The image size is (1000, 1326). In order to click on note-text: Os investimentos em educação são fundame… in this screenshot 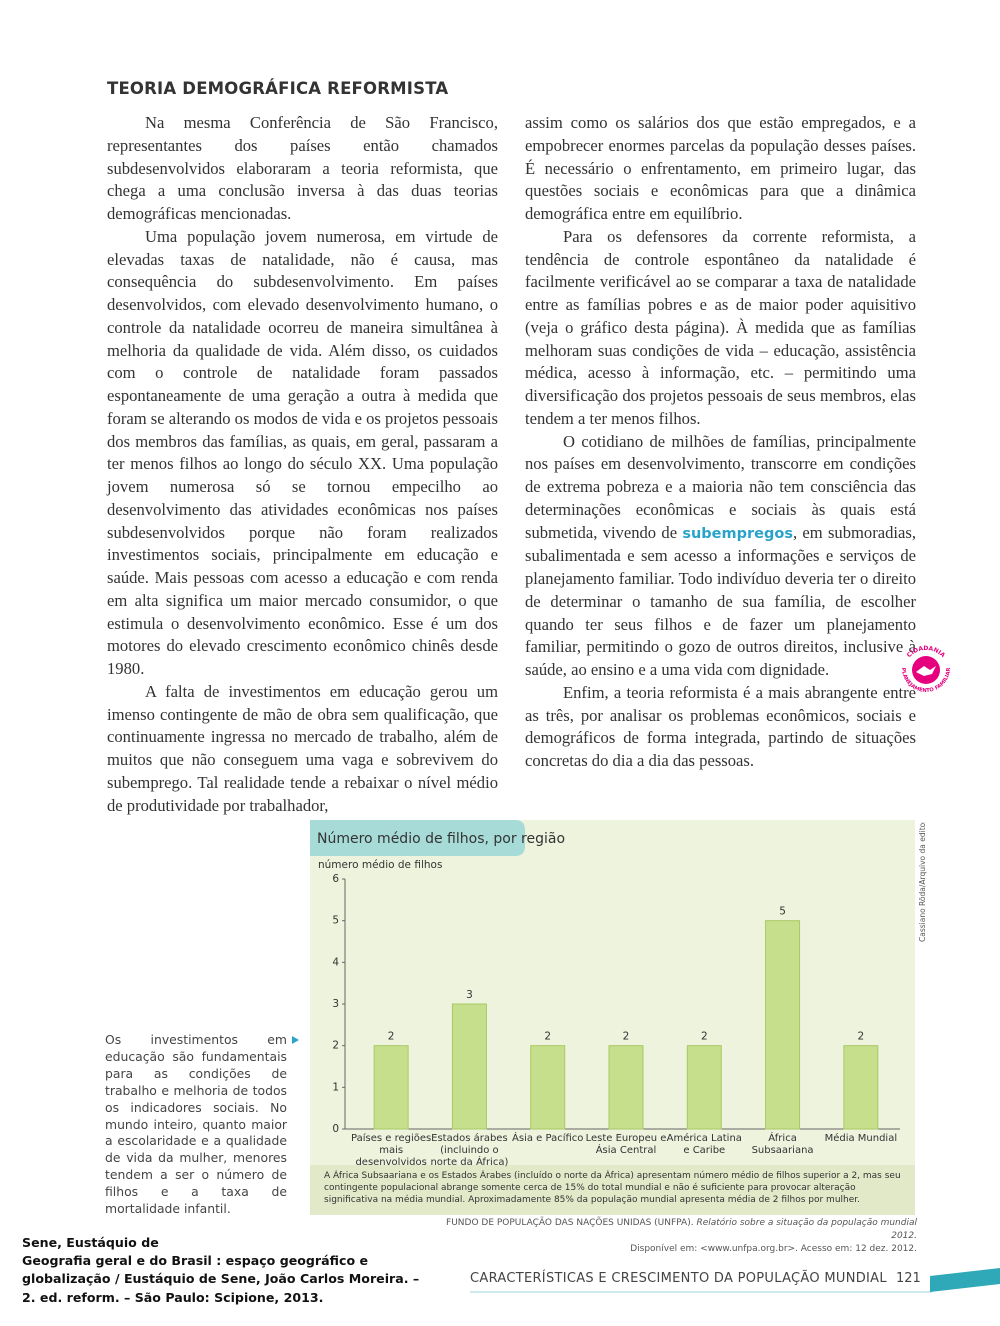, I will do `click(196, 1124)`.